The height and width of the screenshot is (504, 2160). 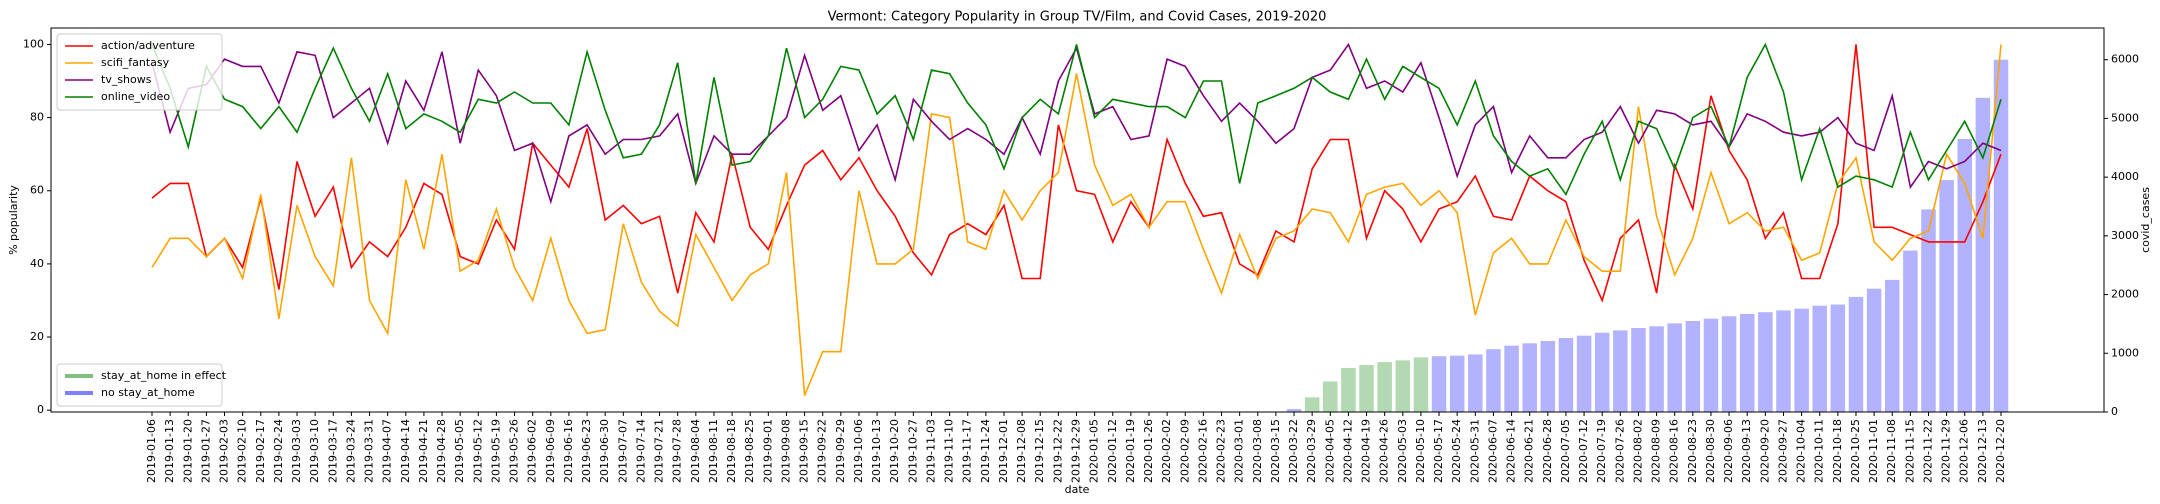 What do you see at coordinates (278, 451) in the screenshot?
I see `x-tick-label: 2019-02-24` at bounding box center [278, 451].